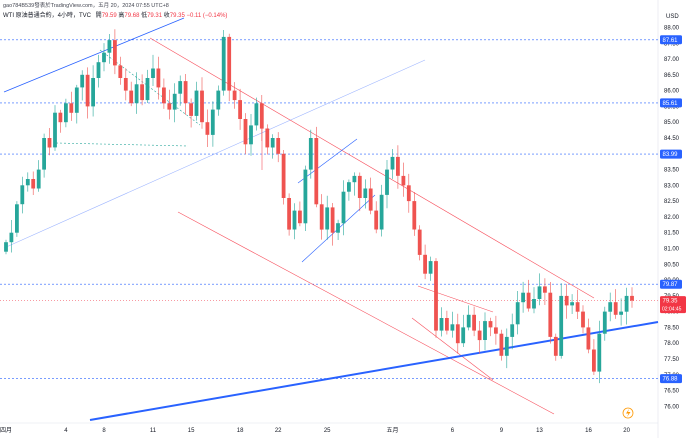 The image size is (692, 438). I want to click on time-tick-label: 6, so click(453, 431).